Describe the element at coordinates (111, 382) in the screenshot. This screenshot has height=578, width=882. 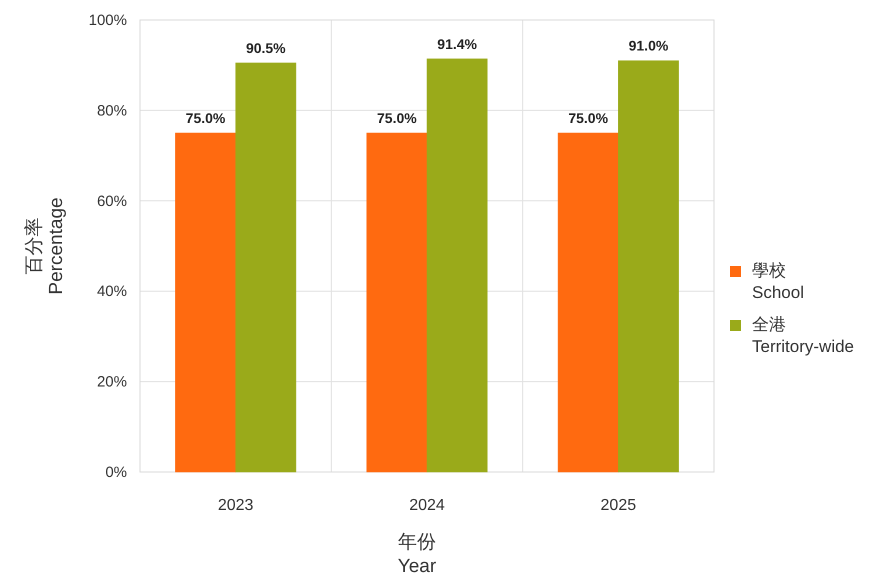
I see `y-tick-label: 20%` at that location.